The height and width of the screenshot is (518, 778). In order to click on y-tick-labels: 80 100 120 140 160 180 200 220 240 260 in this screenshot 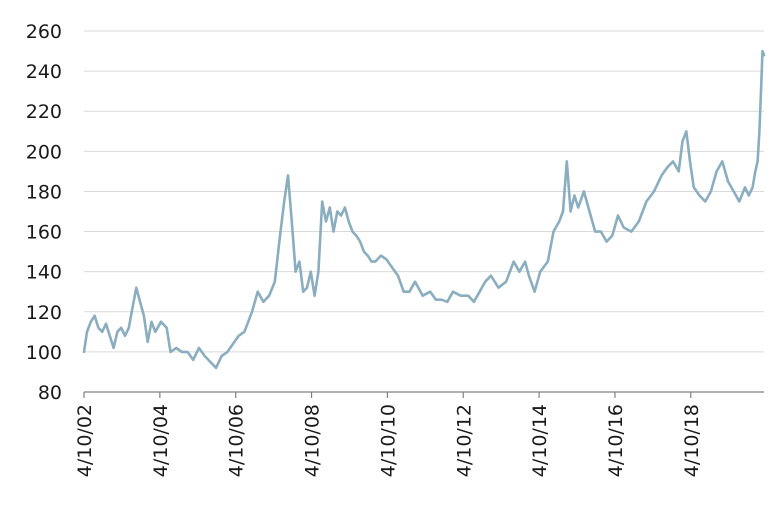, I will do `click(44, 212)`.